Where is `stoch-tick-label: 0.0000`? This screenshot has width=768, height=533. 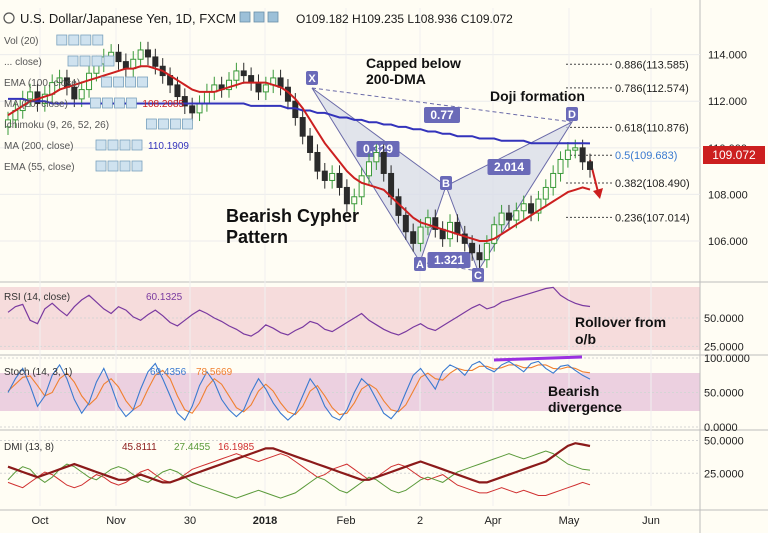
stoch-tick-label: 0.0000 is located at coordinates (721, 428).